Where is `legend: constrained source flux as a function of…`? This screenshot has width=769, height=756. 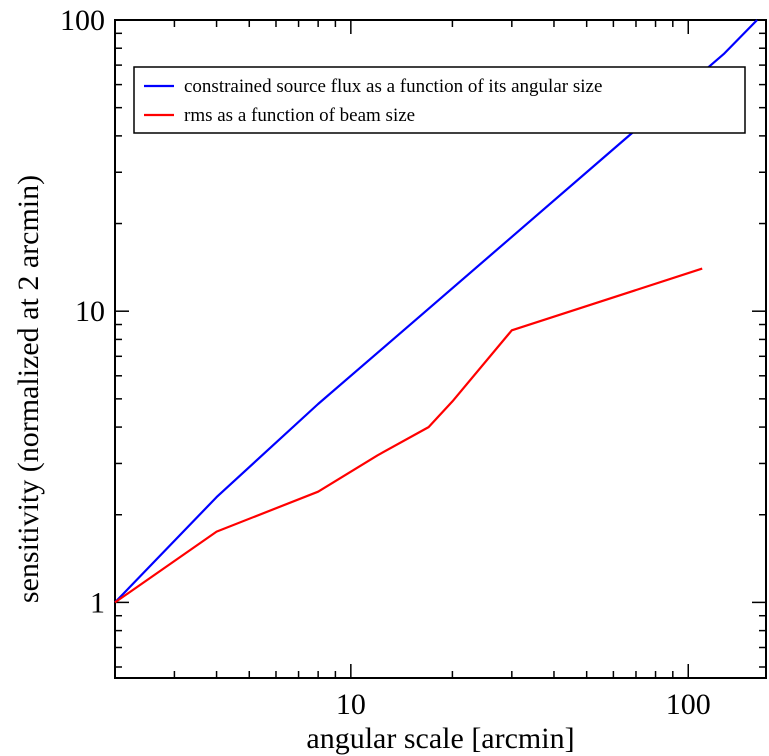
legend: constrained source flux as a function of… is located at coordinates (439, 100).